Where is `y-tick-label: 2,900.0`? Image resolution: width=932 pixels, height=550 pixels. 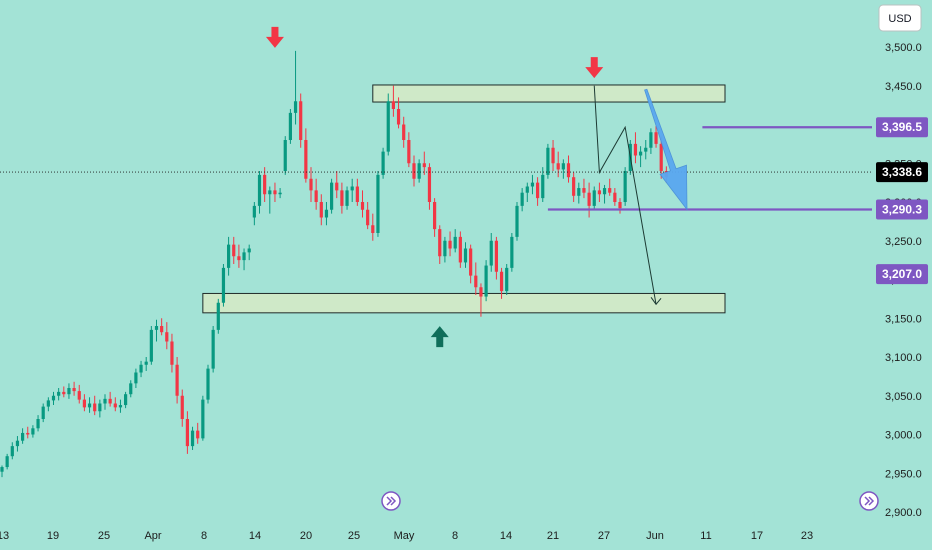 y-tick-label: 2,900.0 is located at coordinates (903, 513).